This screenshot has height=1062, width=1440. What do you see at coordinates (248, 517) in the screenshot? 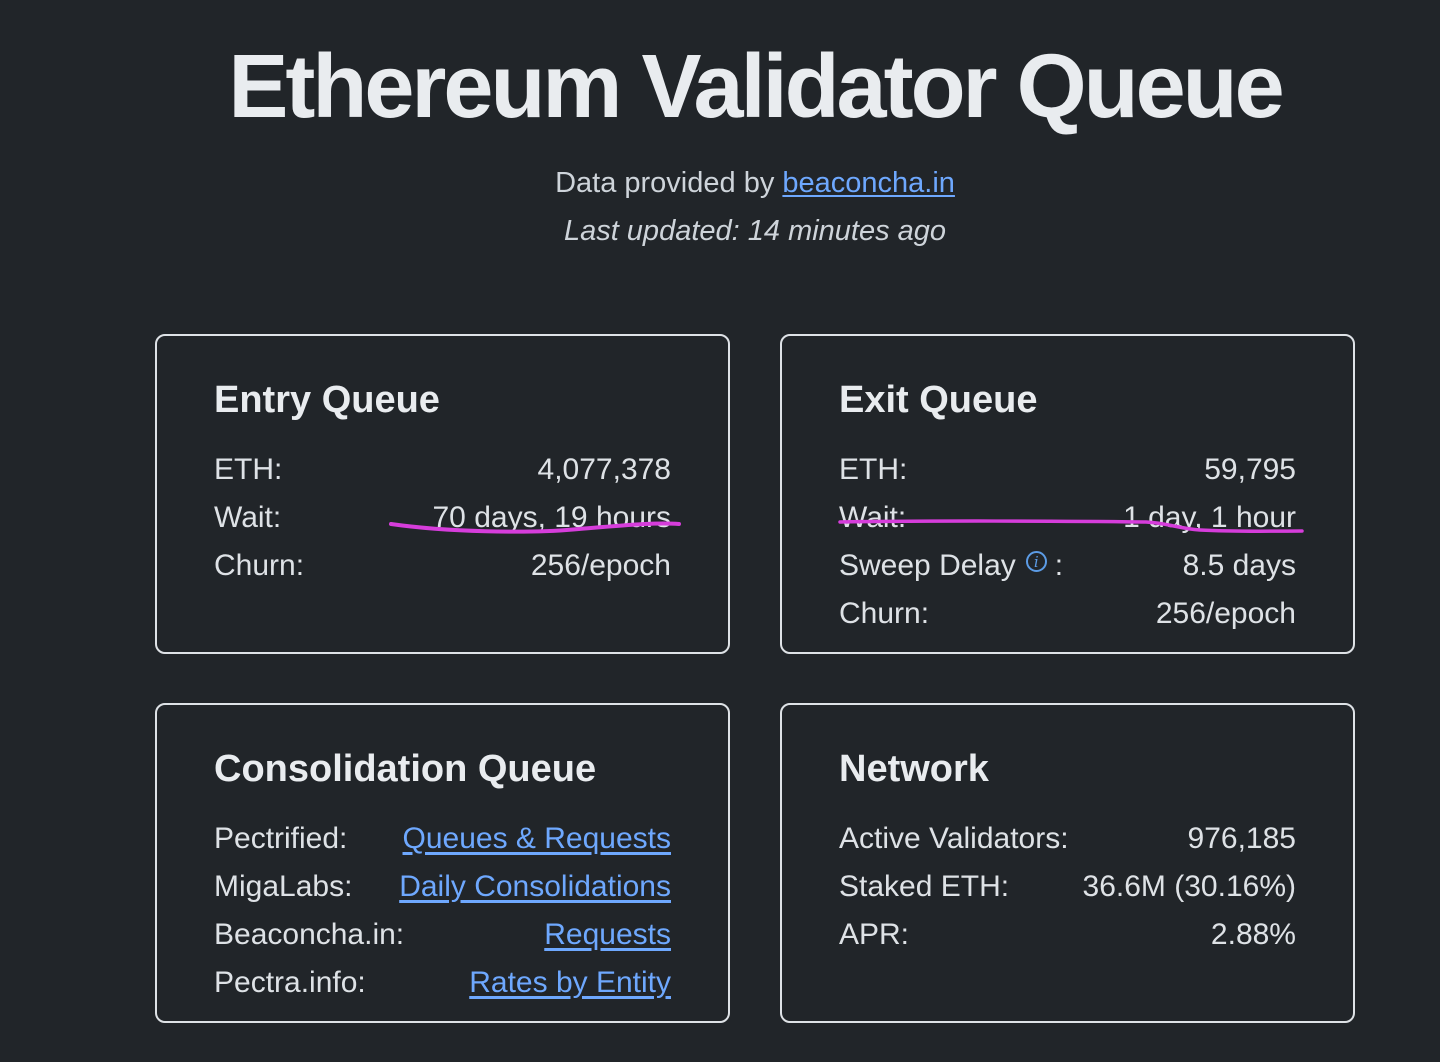
I see `entry-wait-label: Wait:` at bounding box center [248, 517].